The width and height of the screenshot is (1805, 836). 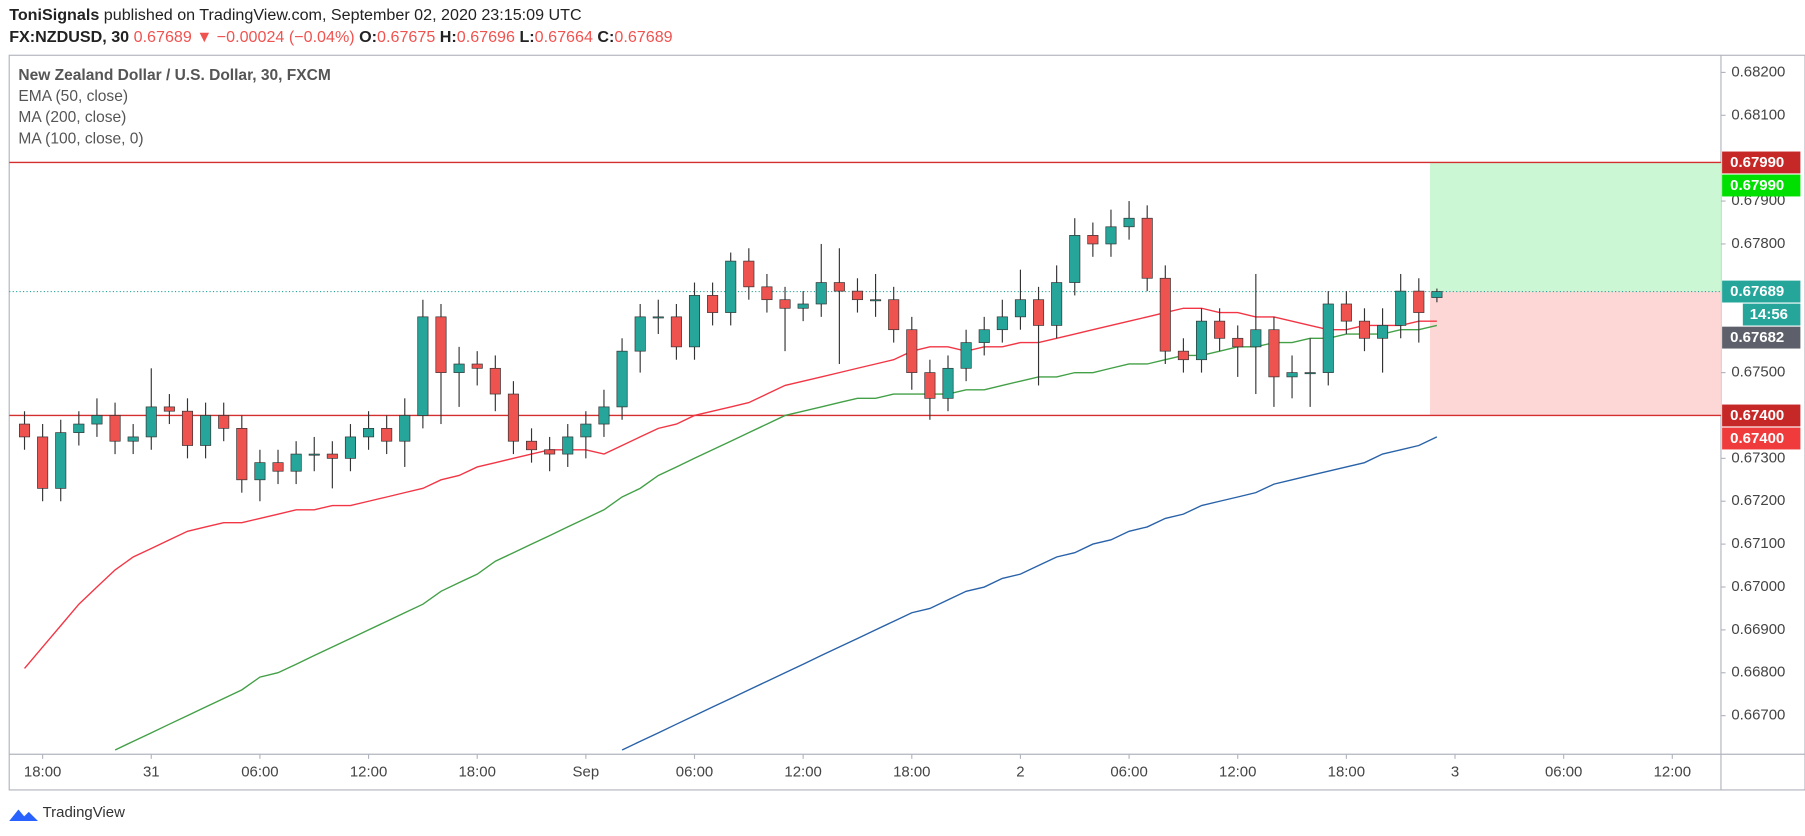 I want to click on o-label: O:, so click(x=368, y=37).